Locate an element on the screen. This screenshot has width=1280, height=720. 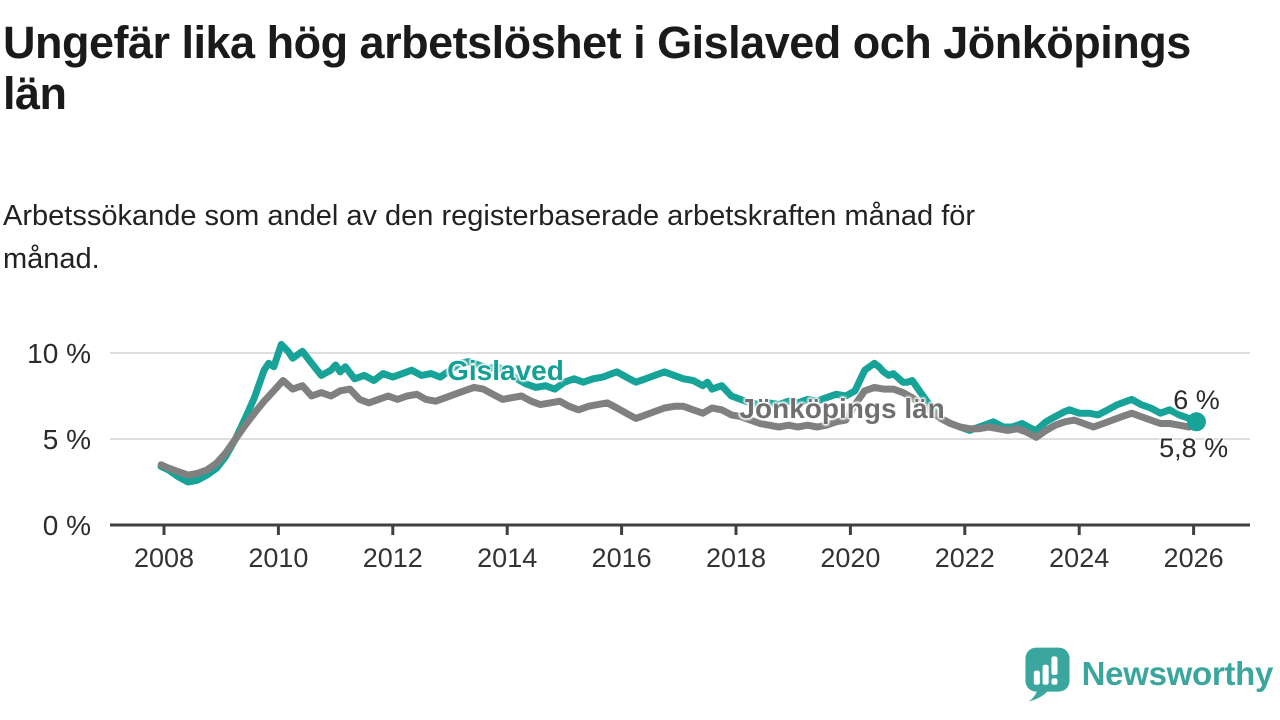
x-tick-label: 2024 is located at coordinates (1079, 558).